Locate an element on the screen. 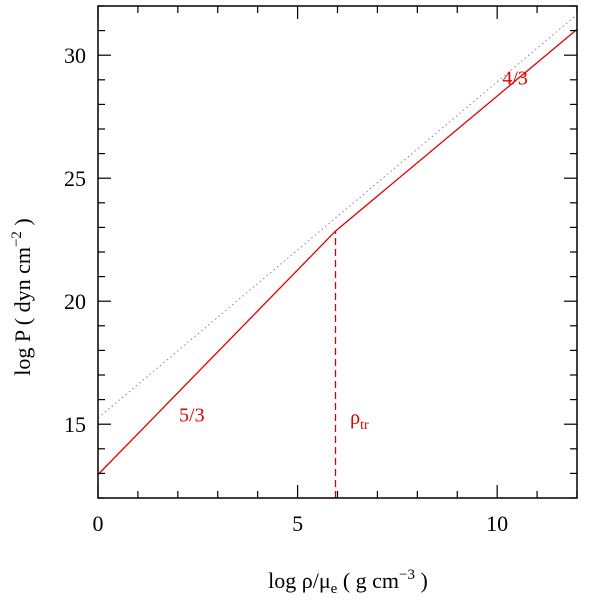 The width and height of the screenshot is (591, 601). annotation-label: ρtr is located at coordinates (359, 420).